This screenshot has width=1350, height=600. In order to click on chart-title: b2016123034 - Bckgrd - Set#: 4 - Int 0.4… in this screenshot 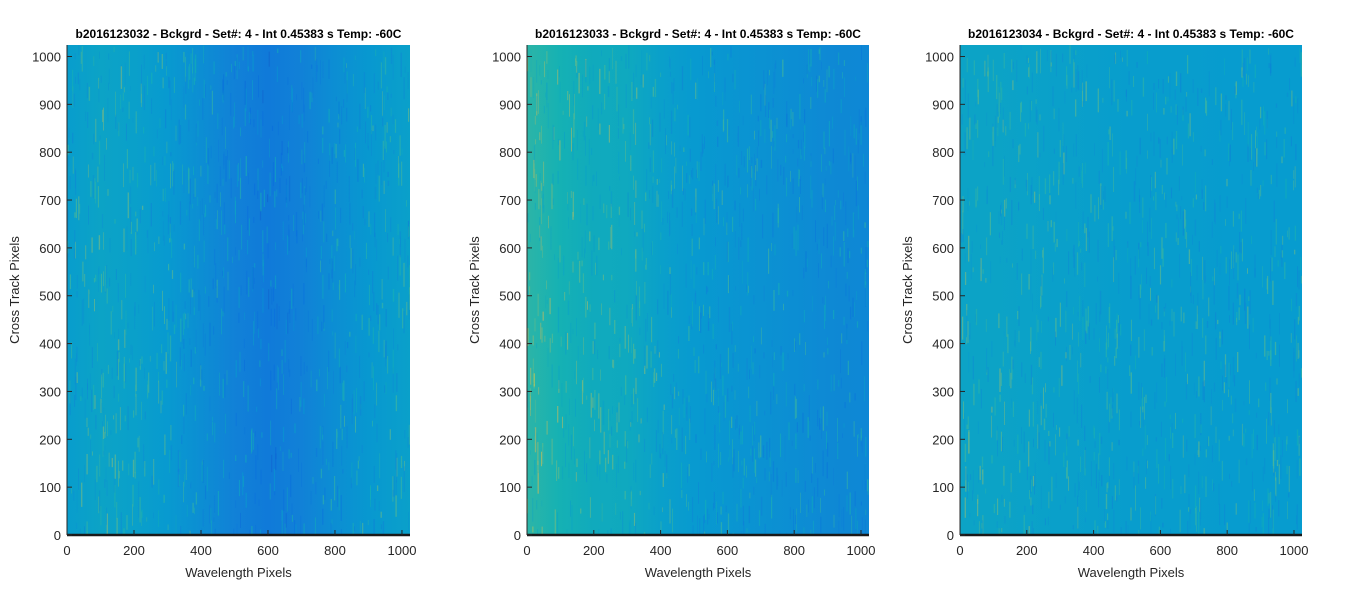, I will do `click(1131, 34)`.